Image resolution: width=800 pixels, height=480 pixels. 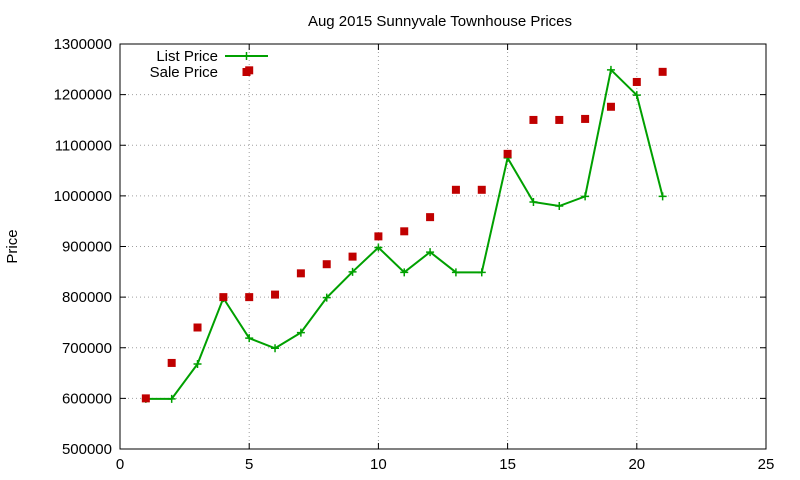 I want to click on x-tick-label: 25, so click(x=766, y=464).